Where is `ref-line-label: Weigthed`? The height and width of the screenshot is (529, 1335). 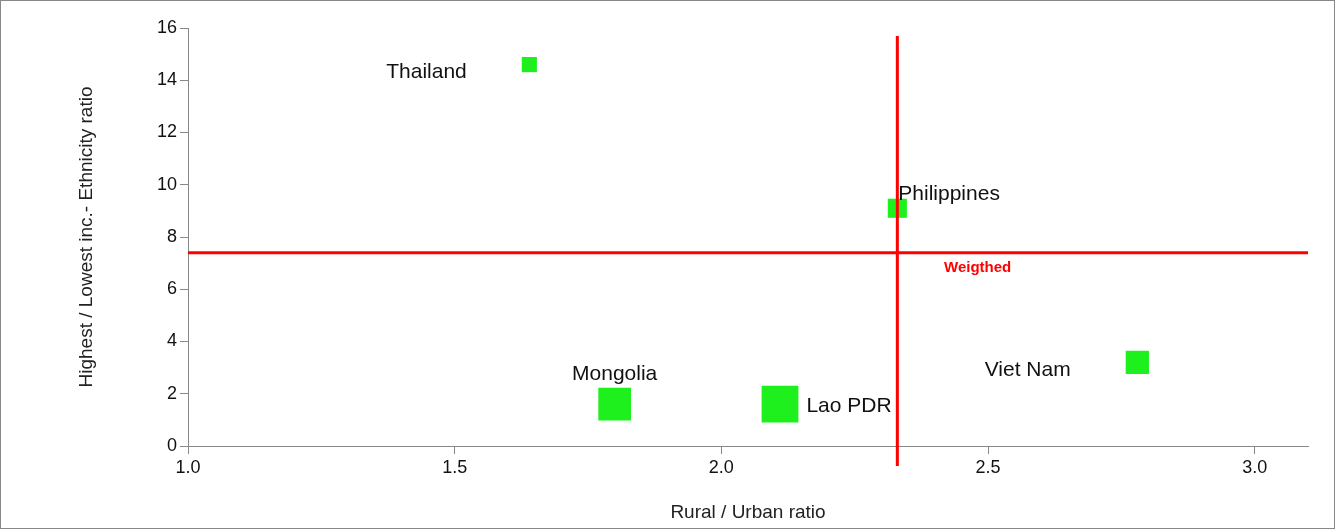 ref-line-label: Weigthed is located at coordinates (977, 267).